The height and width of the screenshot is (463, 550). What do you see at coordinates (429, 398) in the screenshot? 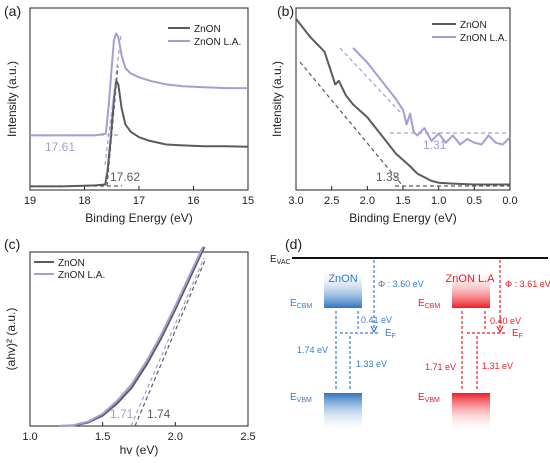
I see `zno-la-evbm-label: EVBM` at bounding box center [429, 398].